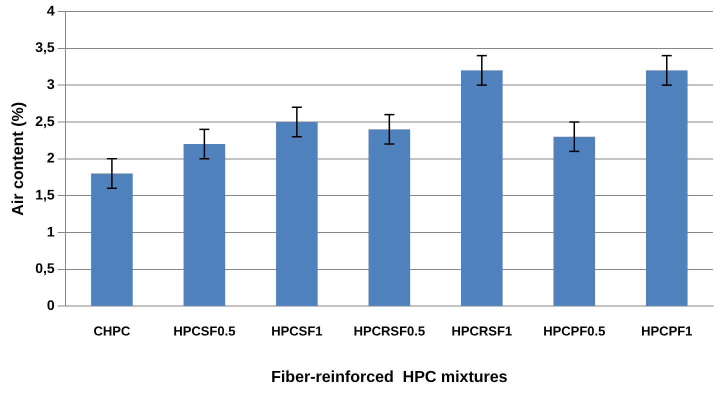  I want to click on x-axis-title: Fiber-reinforced HPC mixtures, so click(389, 377).